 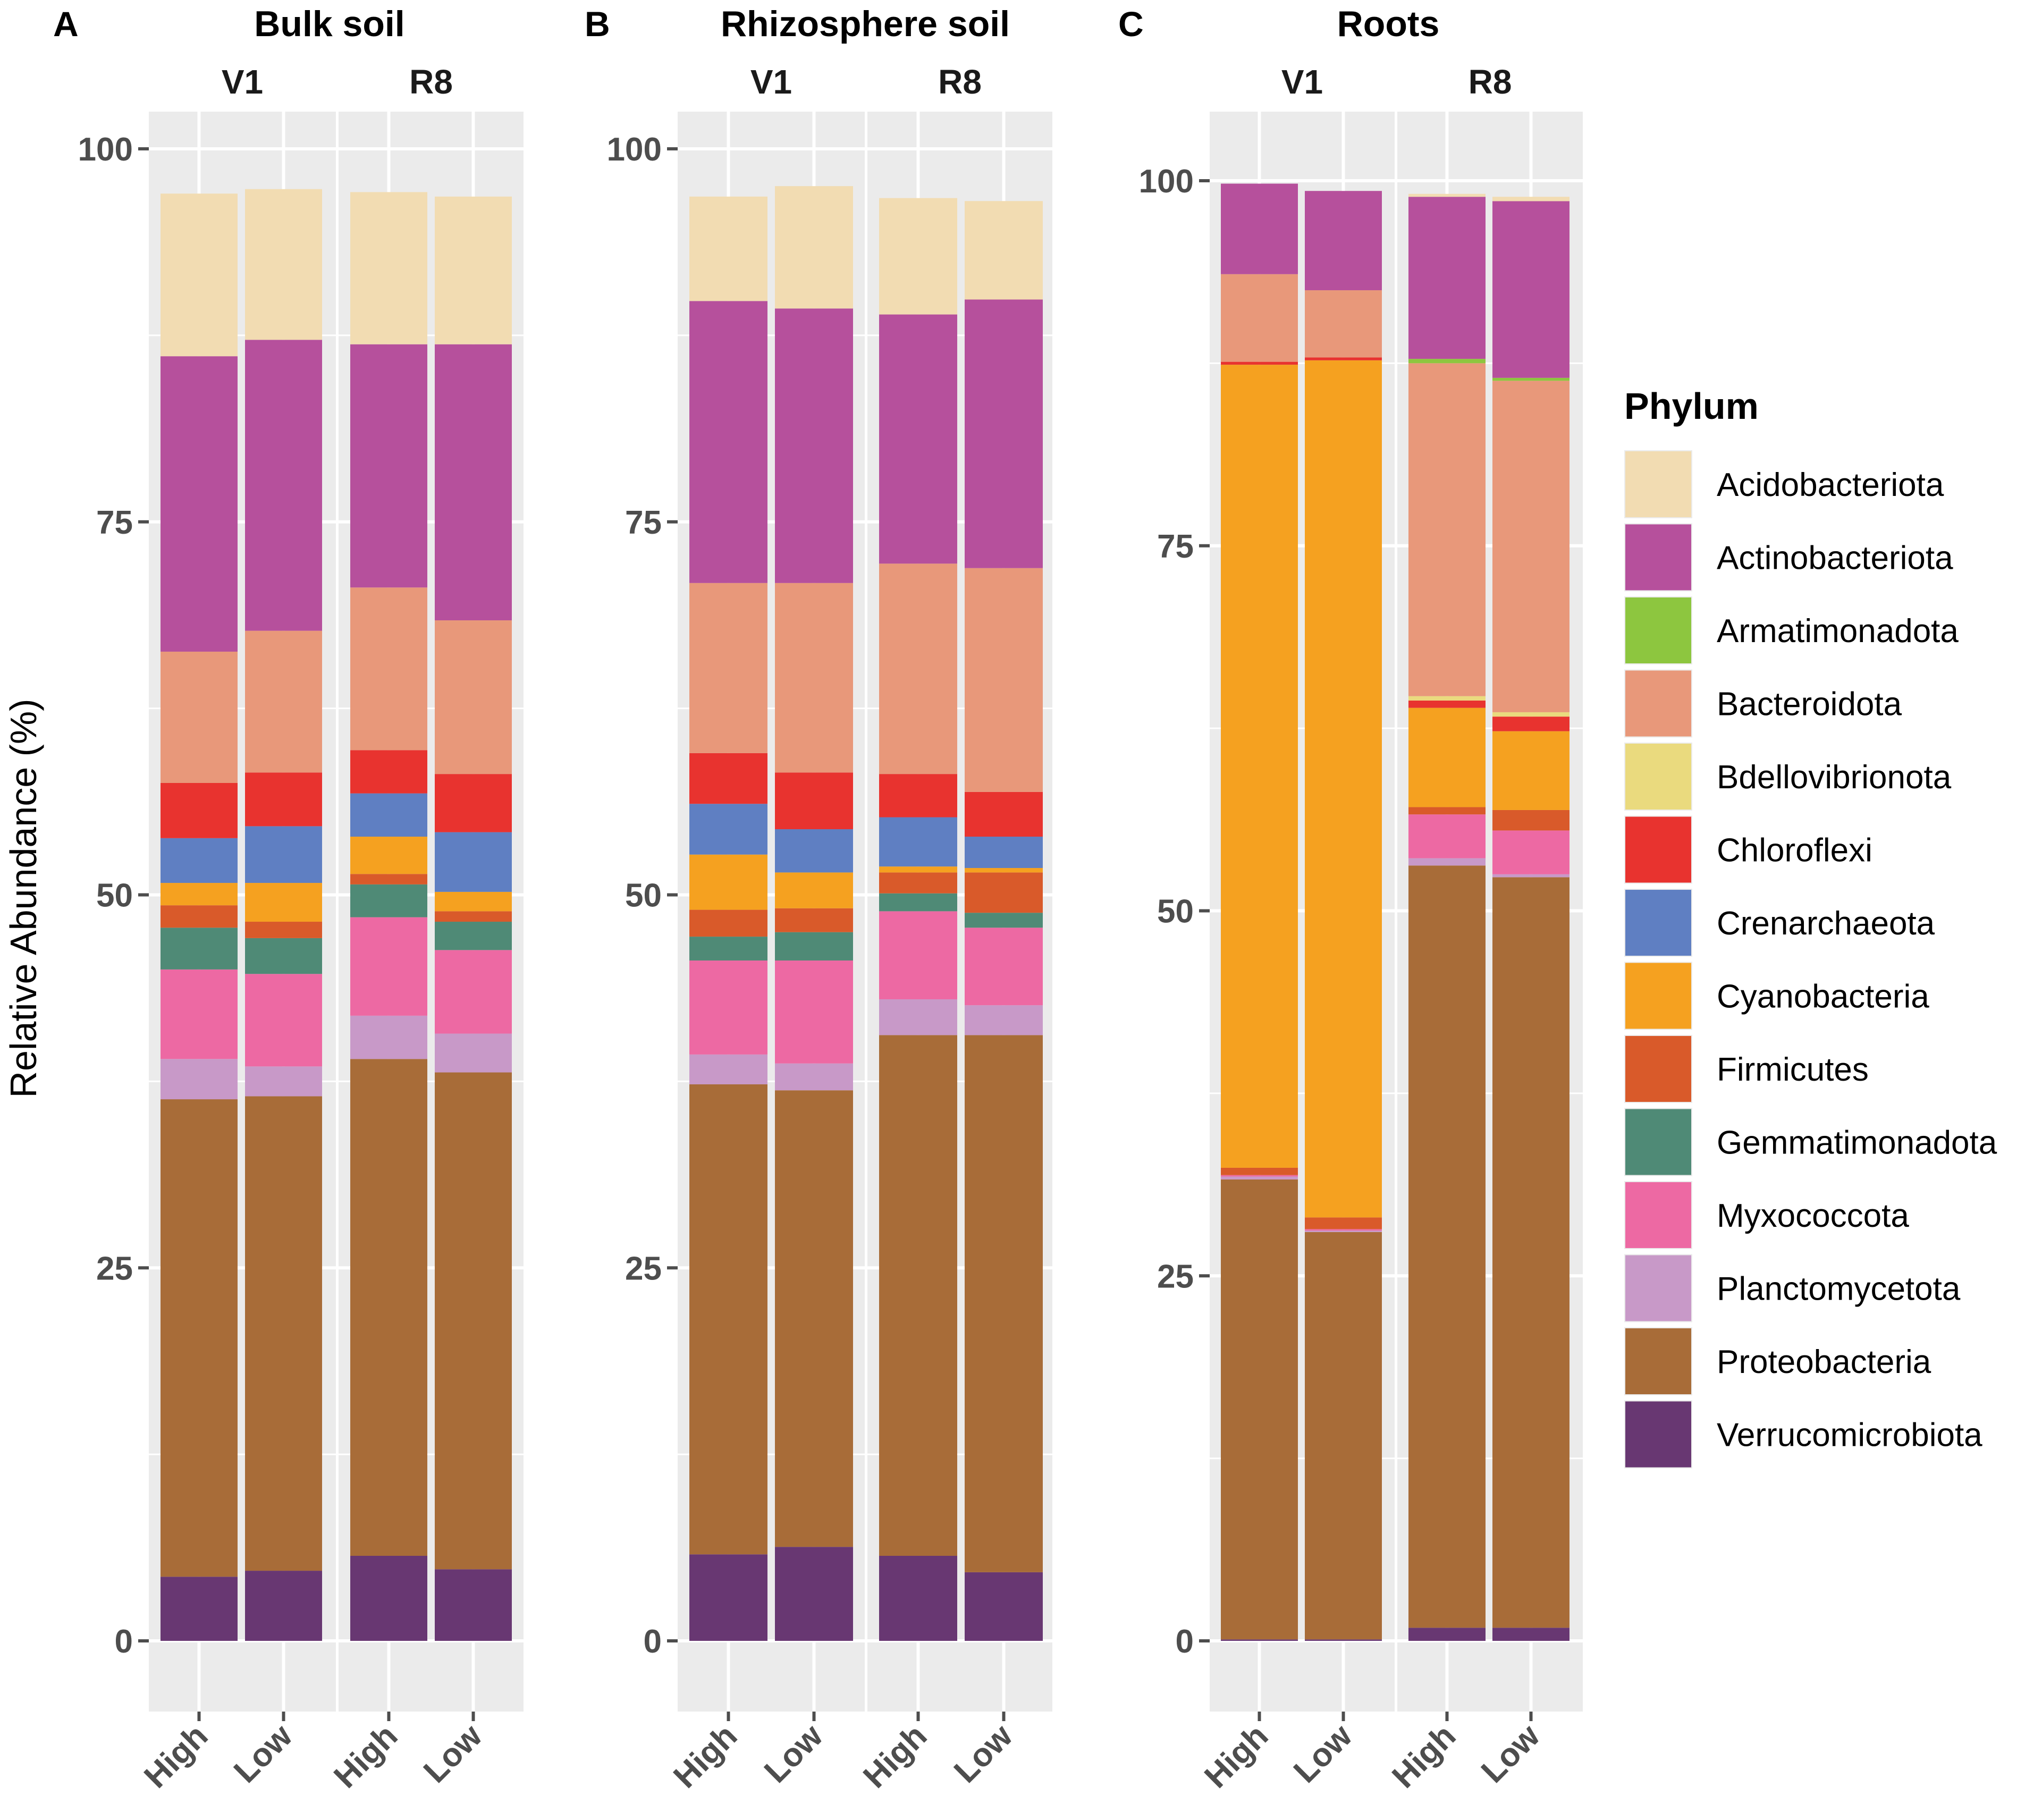 I want to click on facet-r8: R8 High Low, so click(x=1484, y=929).